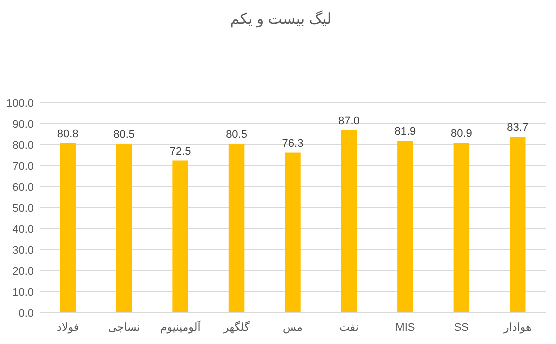 This screenshot has width=556, height=344. I want to click on x-tick-label: نساجی, so click(124, 328).